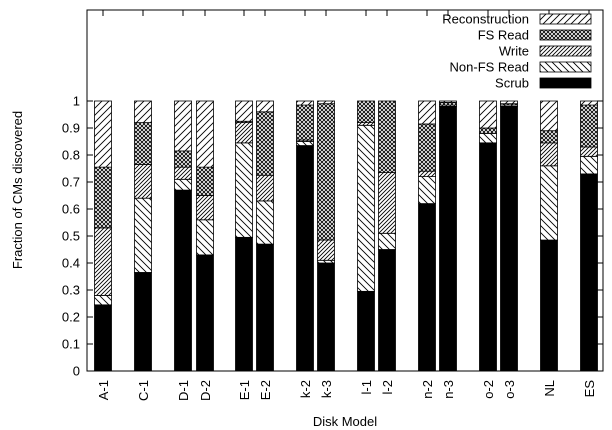  I want to click on x-tick-label: NL, so click(549, 388).